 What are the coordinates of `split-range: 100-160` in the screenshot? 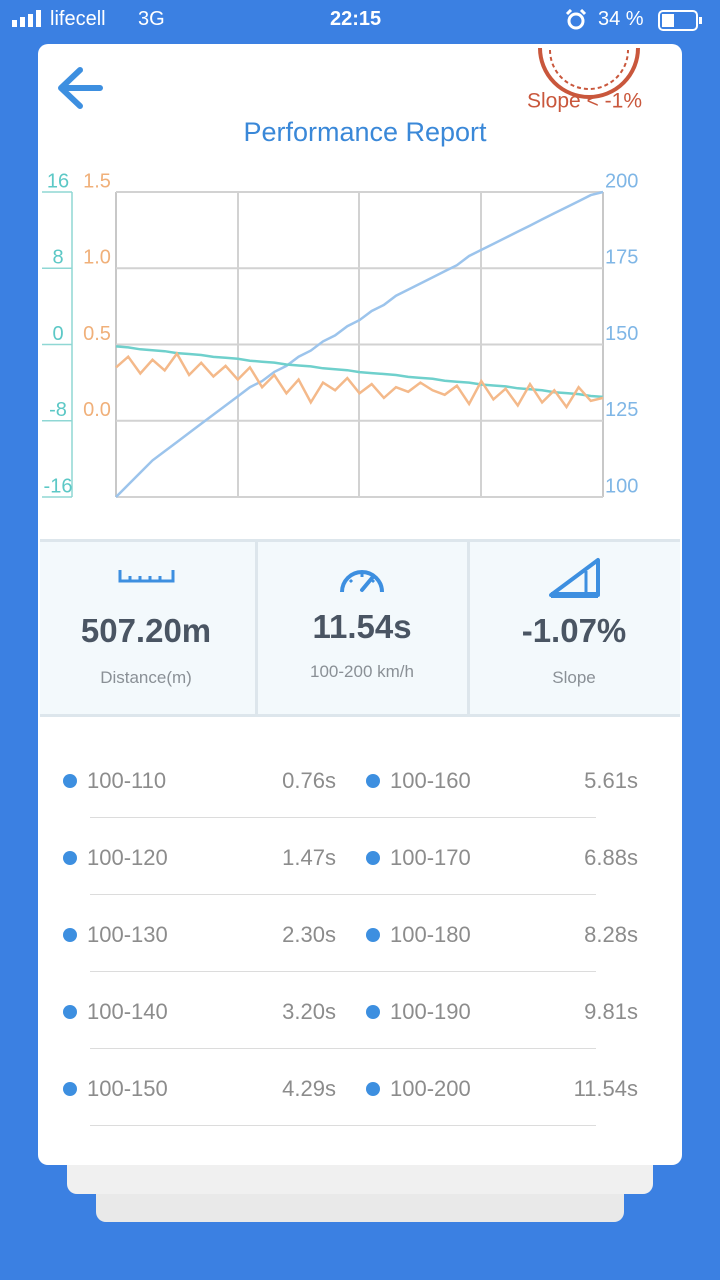 It's located at (430, 780).